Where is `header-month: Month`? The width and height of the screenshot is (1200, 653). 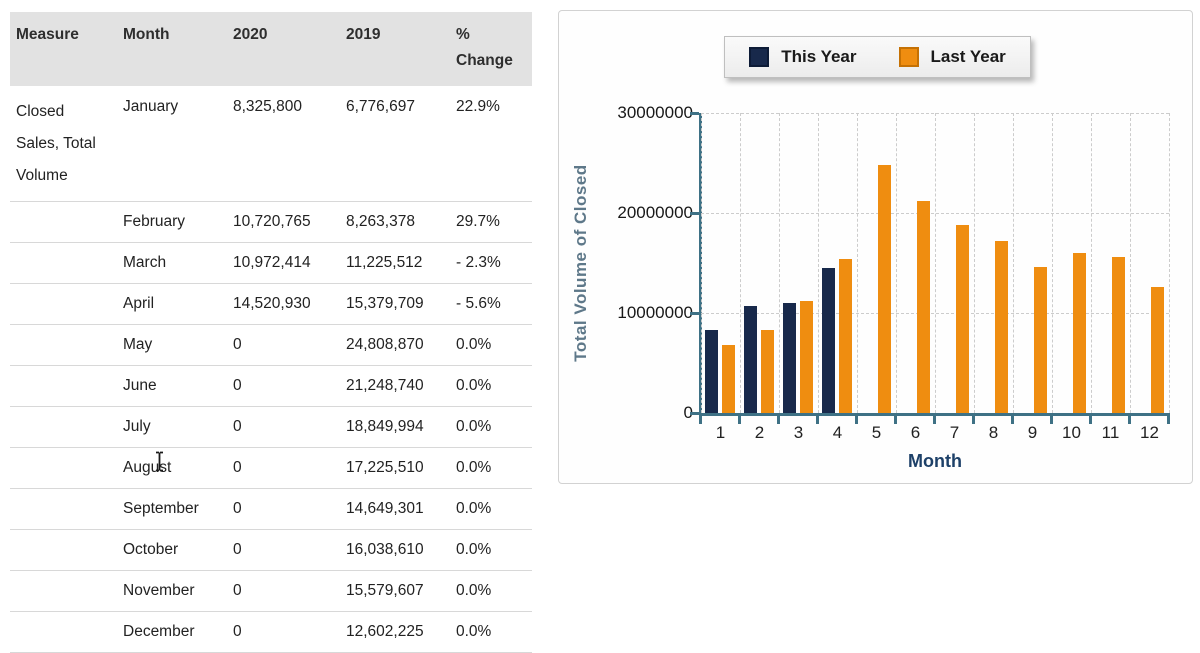
header-month: Month is located at coordinates (172, 49).